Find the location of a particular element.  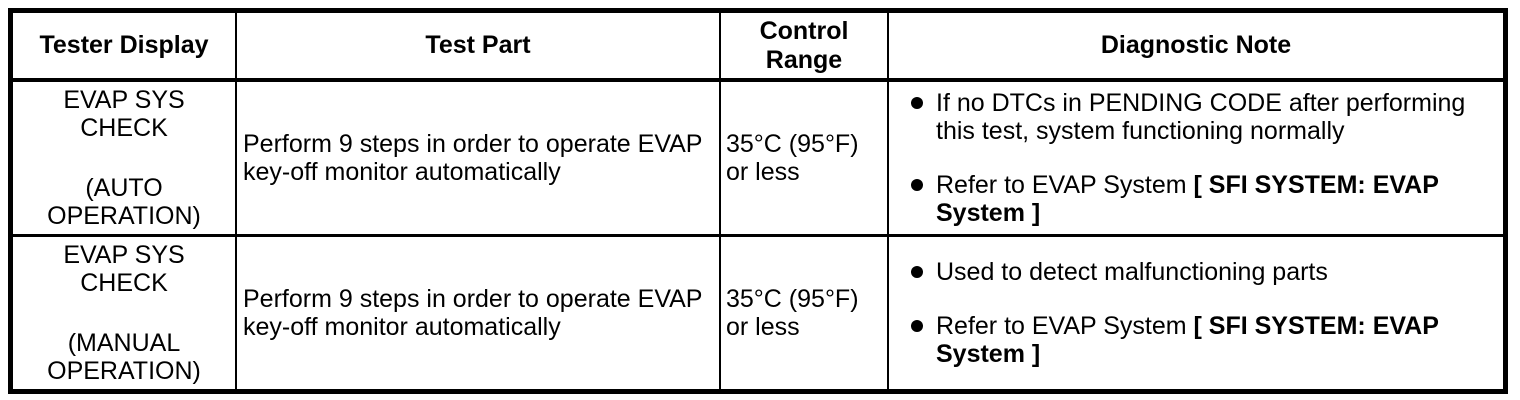

header-diagnostic-note: Diagnostic Note is located at coordinates (1196, 45).